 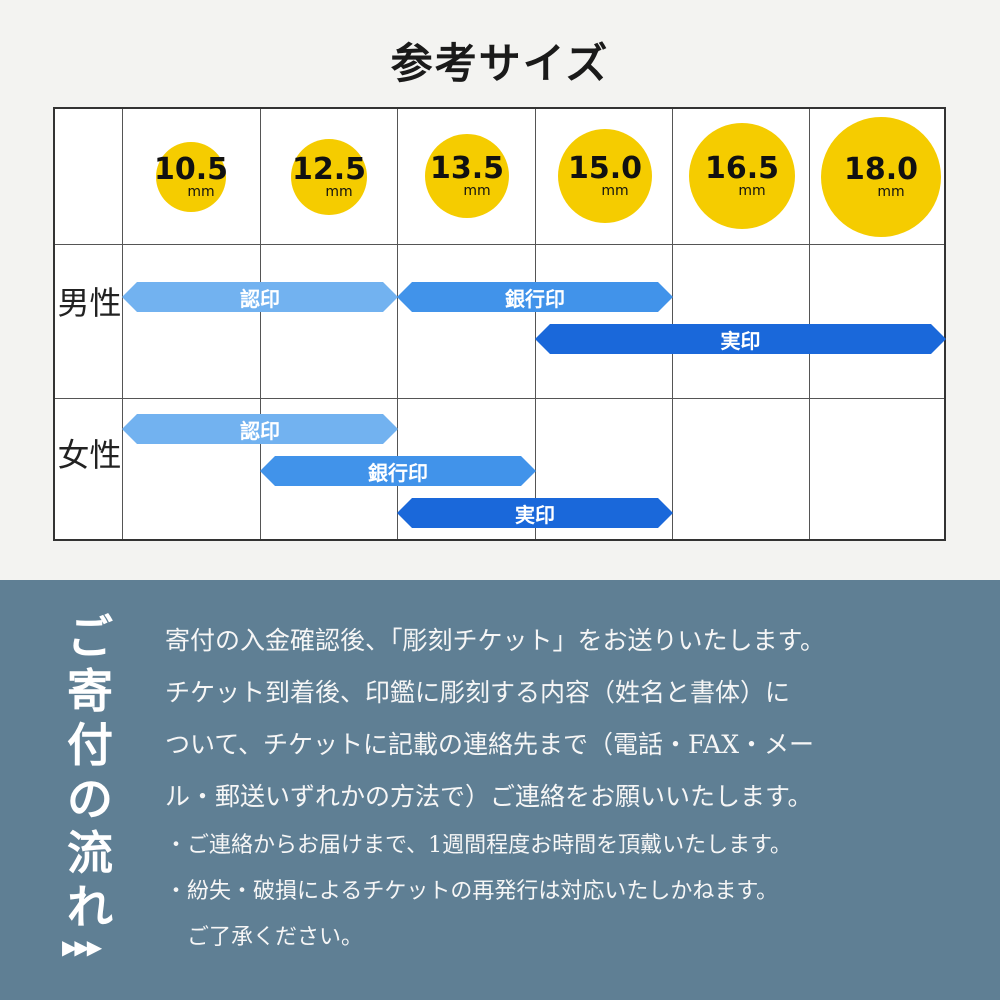 I want to click on bar-mitomein-female: 認印, so click(x=260, y=429).